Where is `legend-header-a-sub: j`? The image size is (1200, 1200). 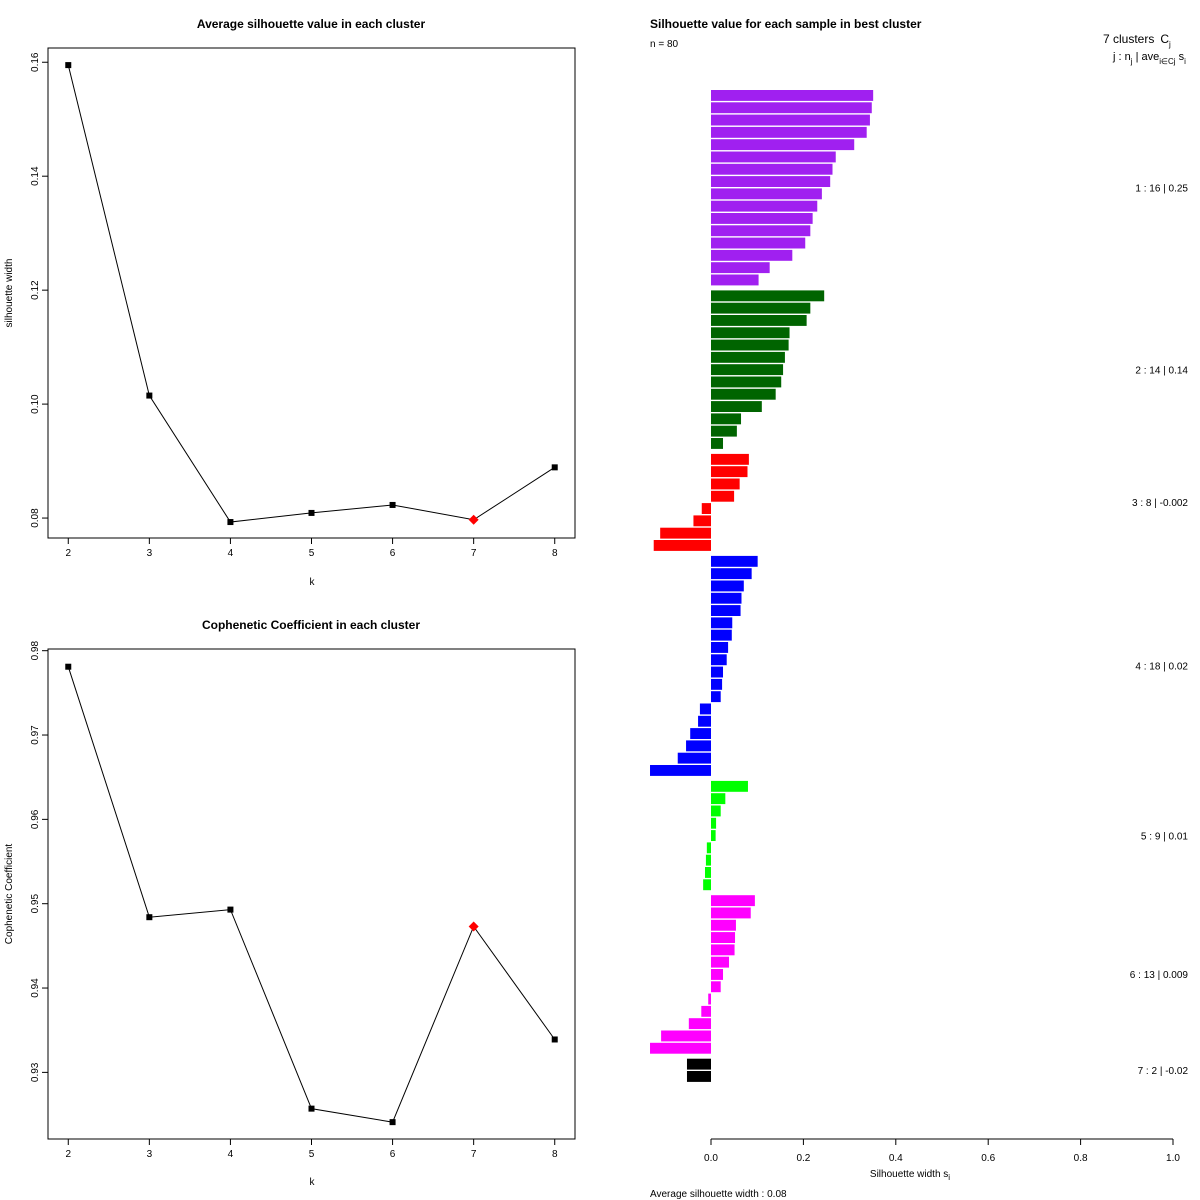
legend-header-a-sub: j is located at coordinates (1131, 61).